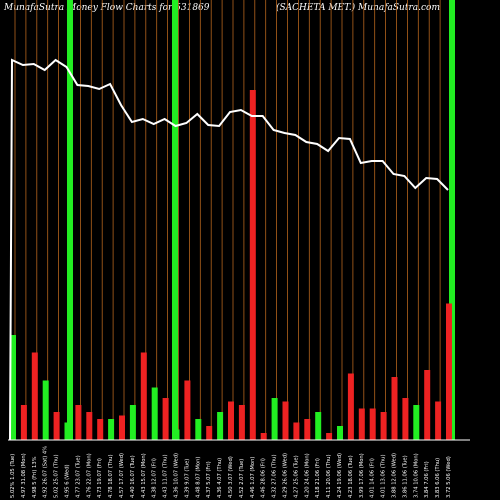 The height and width of the screenshot is (500, 500). Describe the element at coordinates (24, 475) in the screenshot. I see `x-tick-label: 4.97 31.08 (Mon)` at that location.